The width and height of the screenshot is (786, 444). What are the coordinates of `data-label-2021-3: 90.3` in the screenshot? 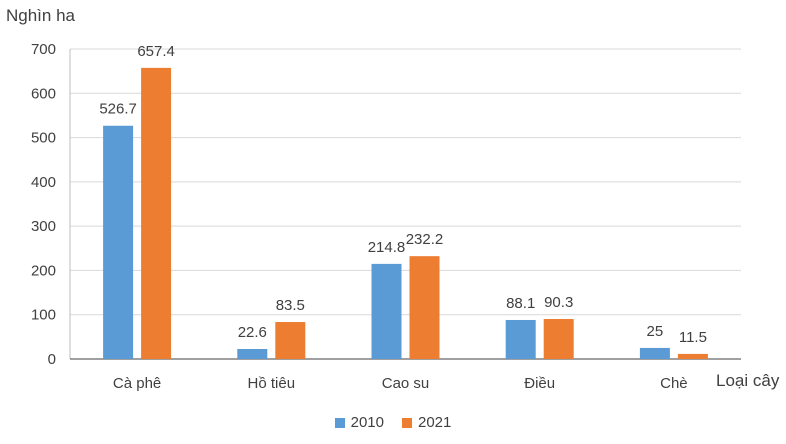 It's located at (558, 302).